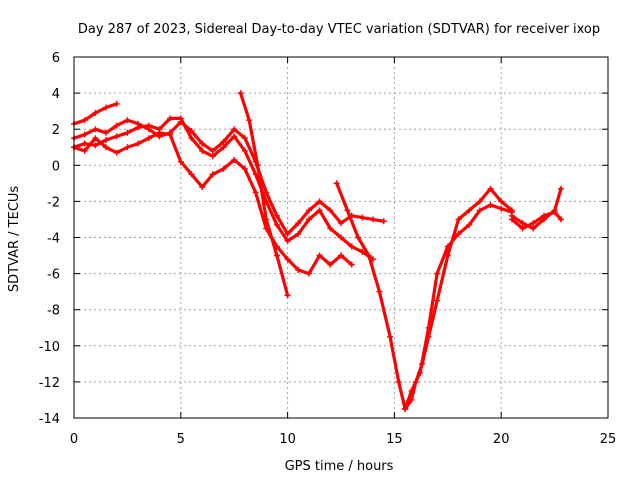 This screenshot has width=640, height=480. Describe the element at coordinates (53, 311) in the screenshot. I see `y-tick-label: -8` at that location.